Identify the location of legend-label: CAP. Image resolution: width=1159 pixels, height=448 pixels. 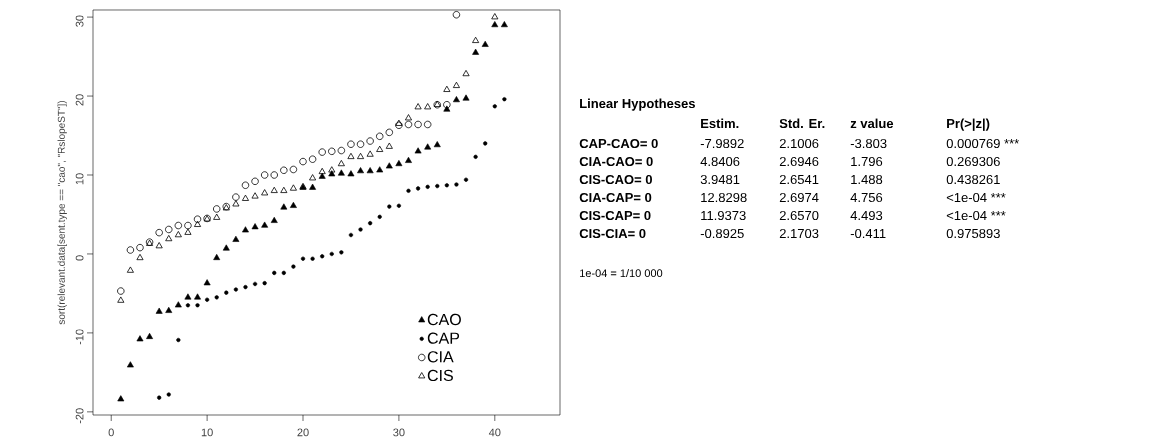
(443, 338).